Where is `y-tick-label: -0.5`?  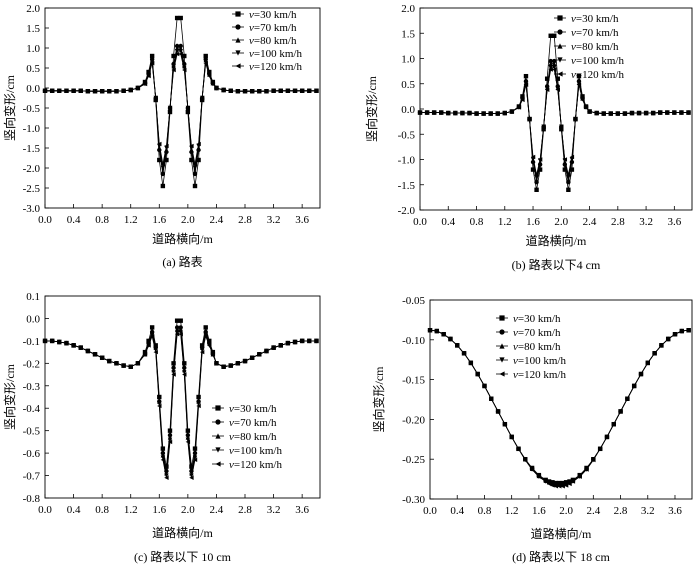 y-tick-label: -0.5 is located at coordinates (32, 432).